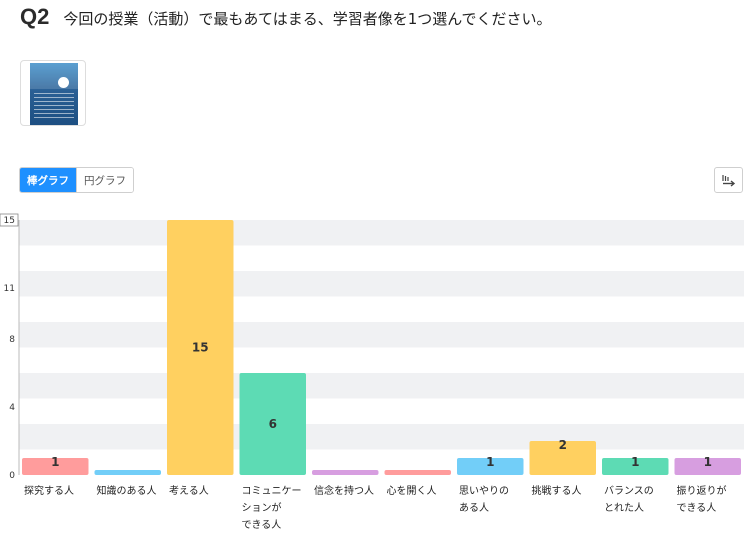 This screenshot has width=751, height=550. Describe the element at coordinates (474, 508) in the screenshot. I see `x-category-label: ある人` at that location.